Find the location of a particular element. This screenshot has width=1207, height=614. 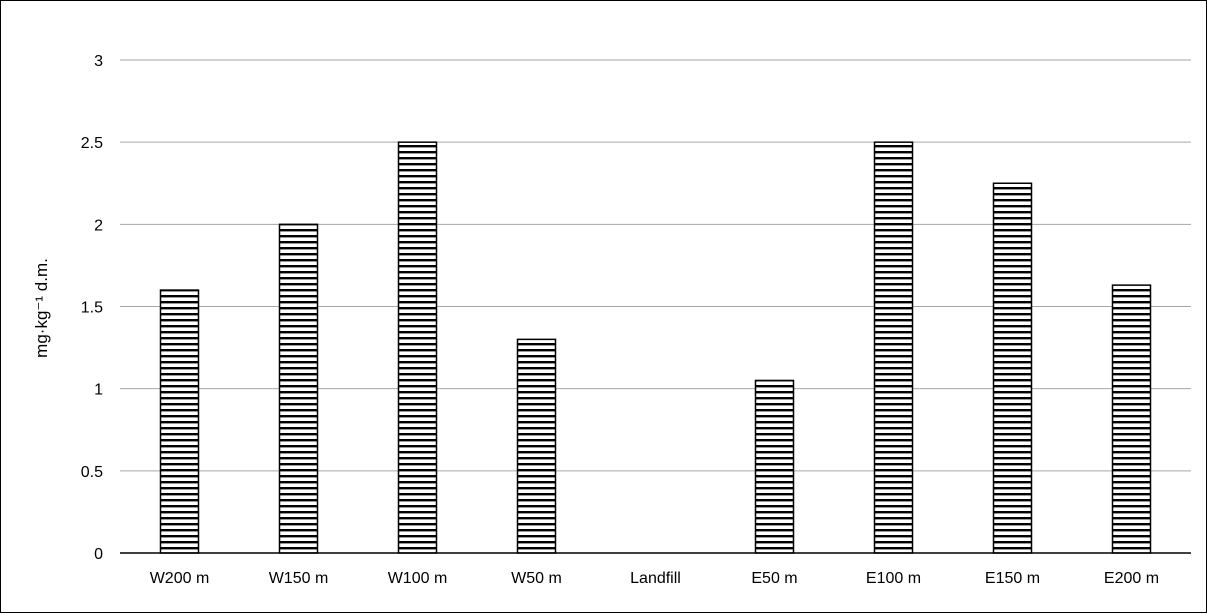

y-axis-title: mg·kg⁻¹ d.m. is located at coordinates (41, 308).